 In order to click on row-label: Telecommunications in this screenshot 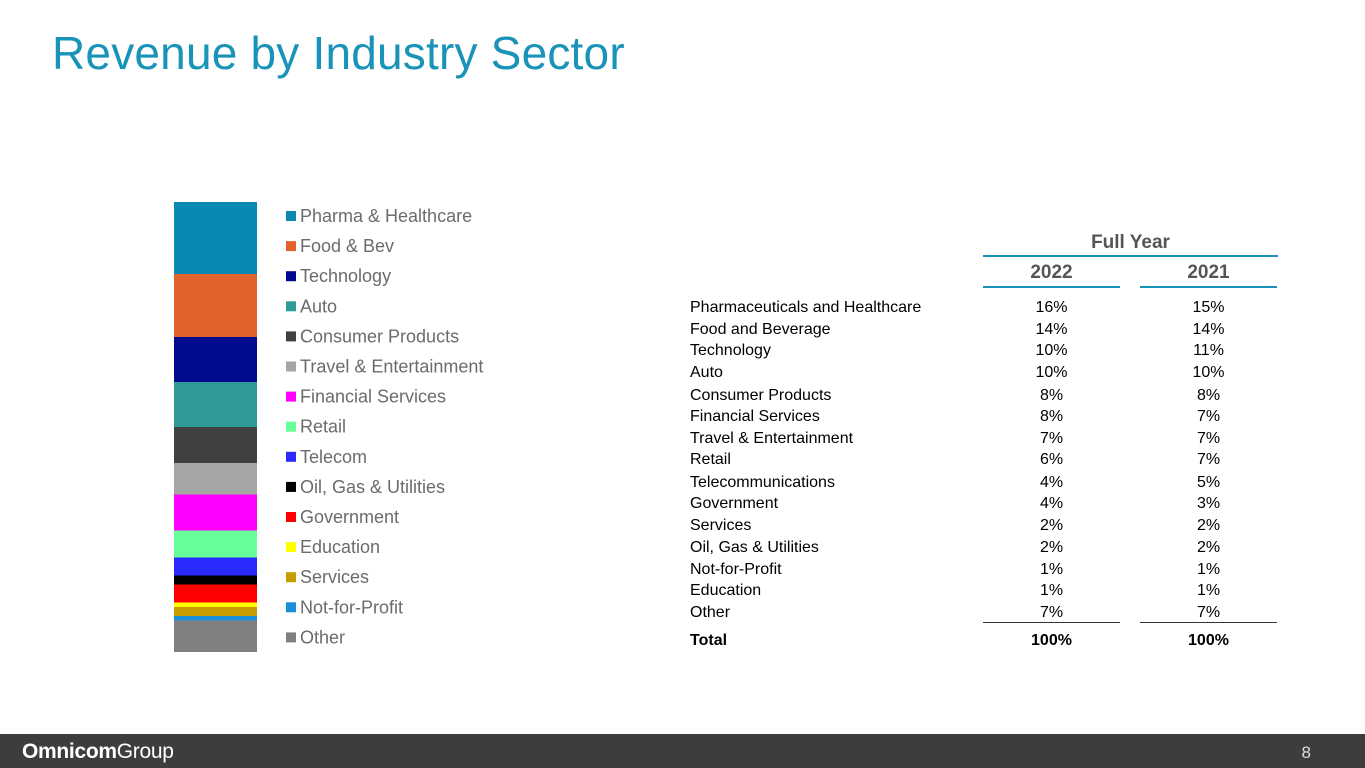, I will do `click(762, 482)`.